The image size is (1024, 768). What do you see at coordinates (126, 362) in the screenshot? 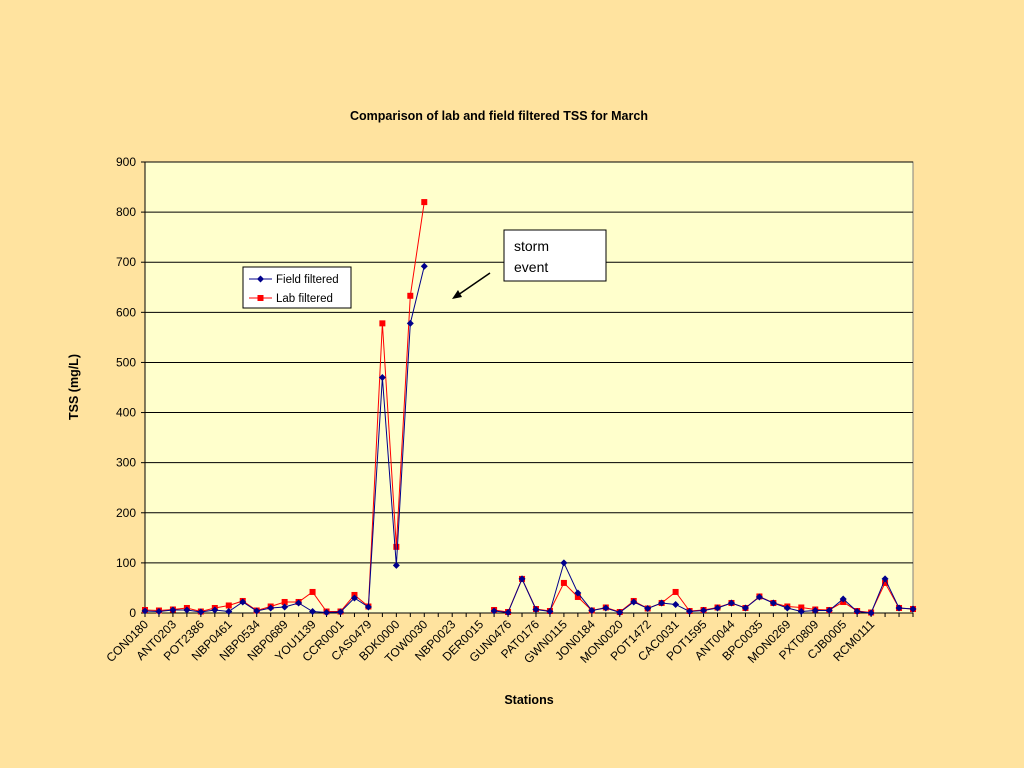
I see `y-tick-label: 500` at bounding box center [126, 362].